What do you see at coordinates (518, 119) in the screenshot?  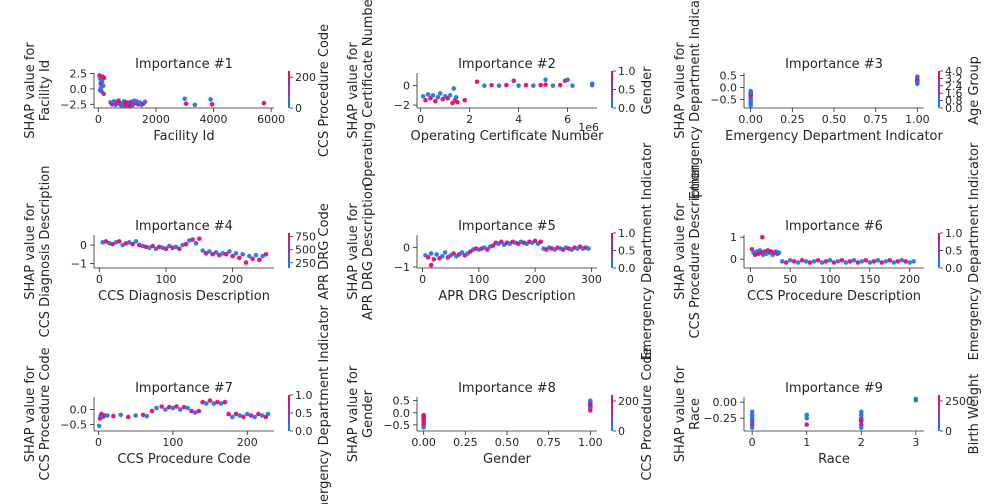 I see `x-tick-label: 4` at bounding box center [518, 119].